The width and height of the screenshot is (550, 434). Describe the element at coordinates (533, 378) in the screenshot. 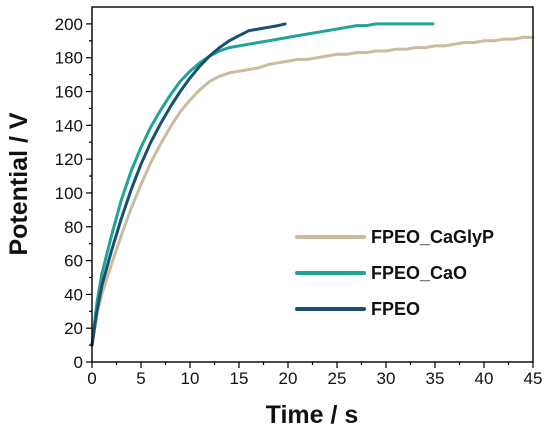

I see `x-tick-label: 45` at that location.